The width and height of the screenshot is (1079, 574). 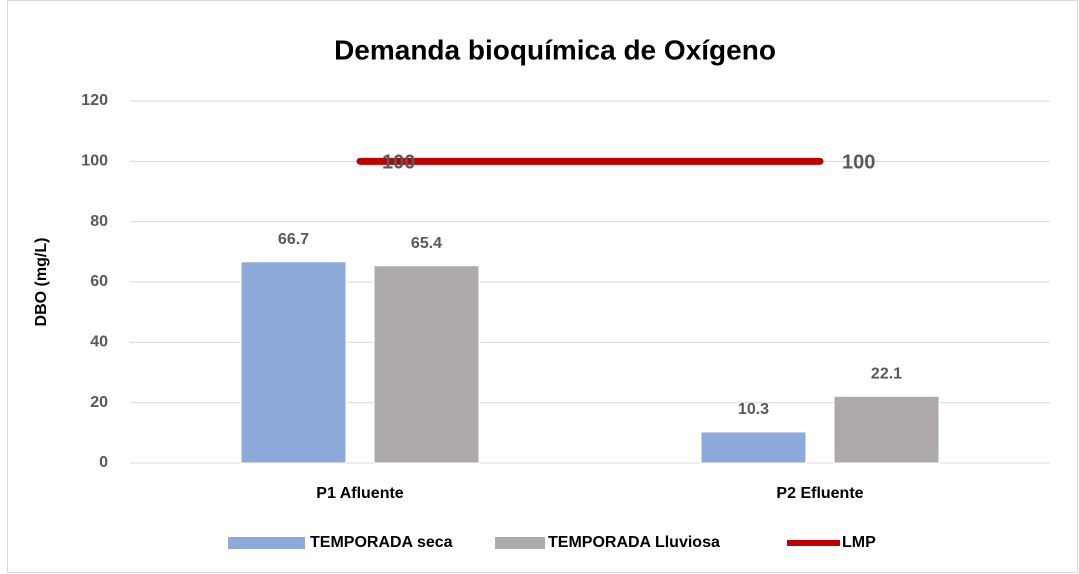 What do you see at coordinates (99, 281) in the screenshot?
I see `y-tick-label: 60` at bounding box center [99, 281].